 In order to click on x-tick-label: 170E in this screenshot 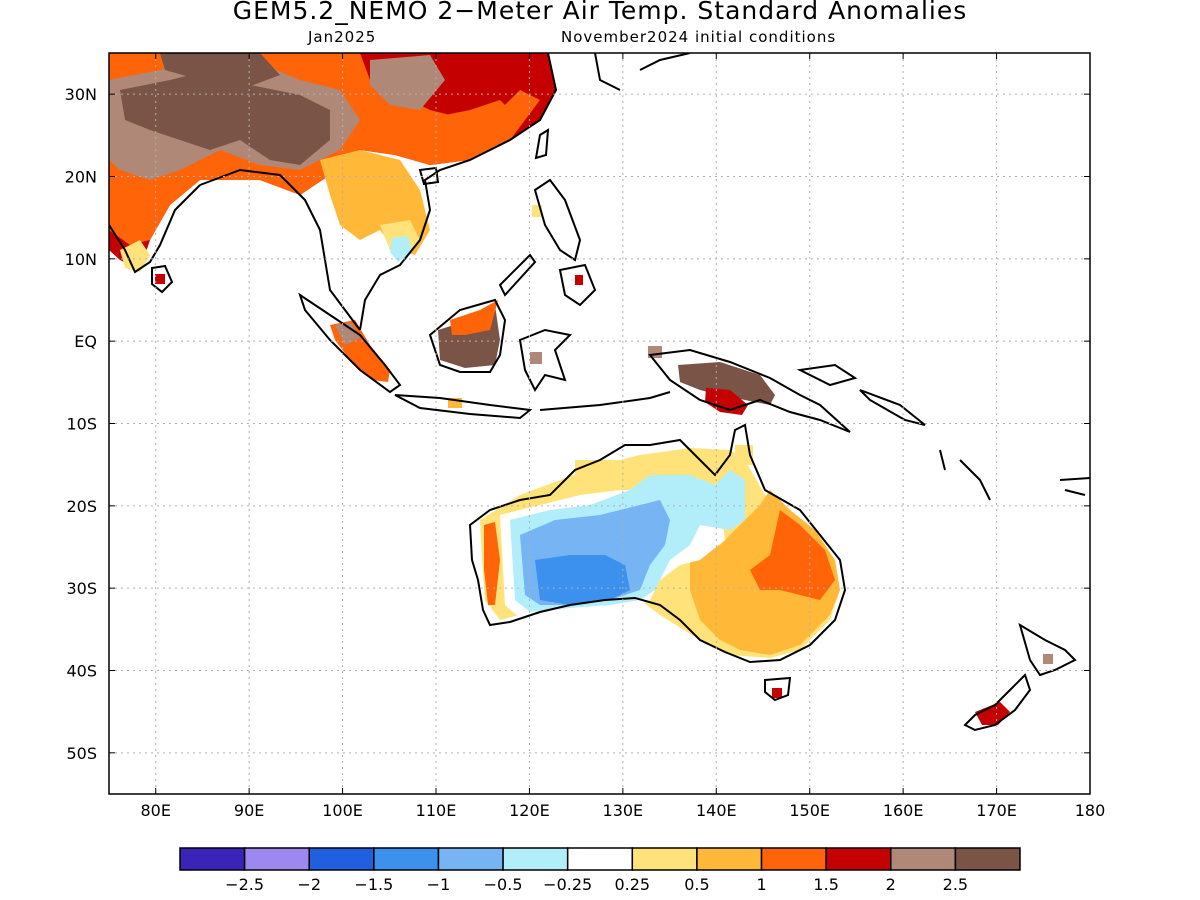, I will do `click(996, 810)`.